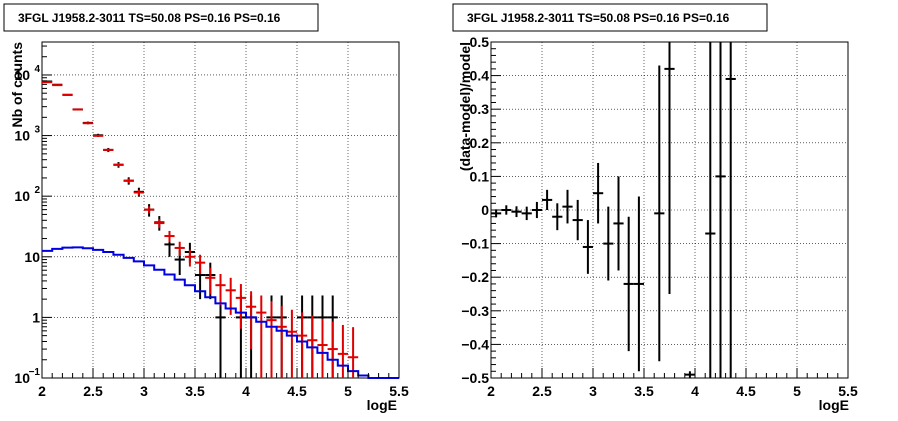  I want to click on residual-x-axis-label: logE, so click(834, 405).